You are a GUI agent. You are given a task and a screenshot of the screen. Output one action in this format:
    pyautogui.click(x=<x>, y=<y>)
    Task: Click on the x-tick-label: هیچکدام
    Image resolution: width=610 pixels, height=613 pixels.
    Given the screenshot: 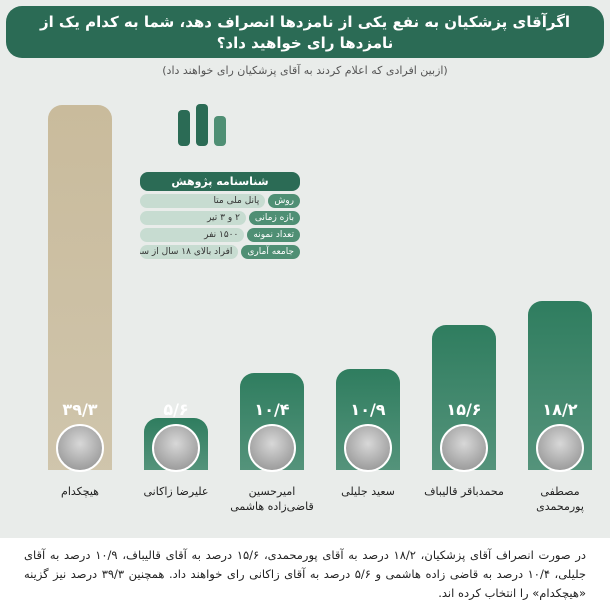 What is the action you would take?
    pyautogui.click(x=80, y=491)
    